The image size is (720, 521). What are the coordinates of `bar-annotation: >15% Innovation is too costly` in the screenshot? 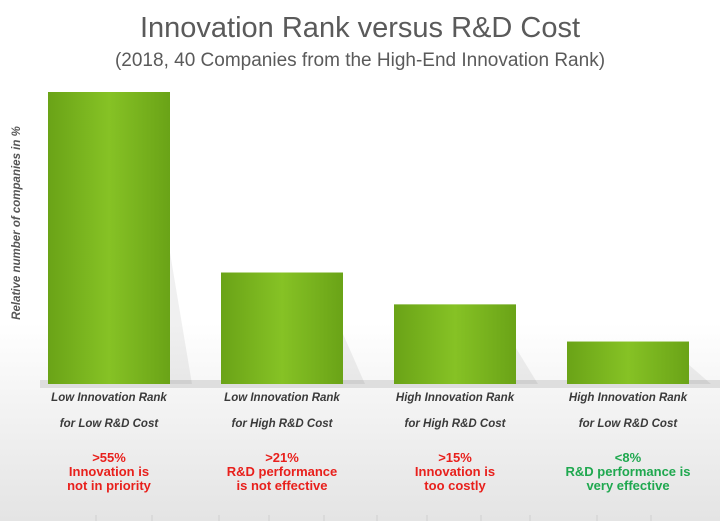 It's located at (455, 472).